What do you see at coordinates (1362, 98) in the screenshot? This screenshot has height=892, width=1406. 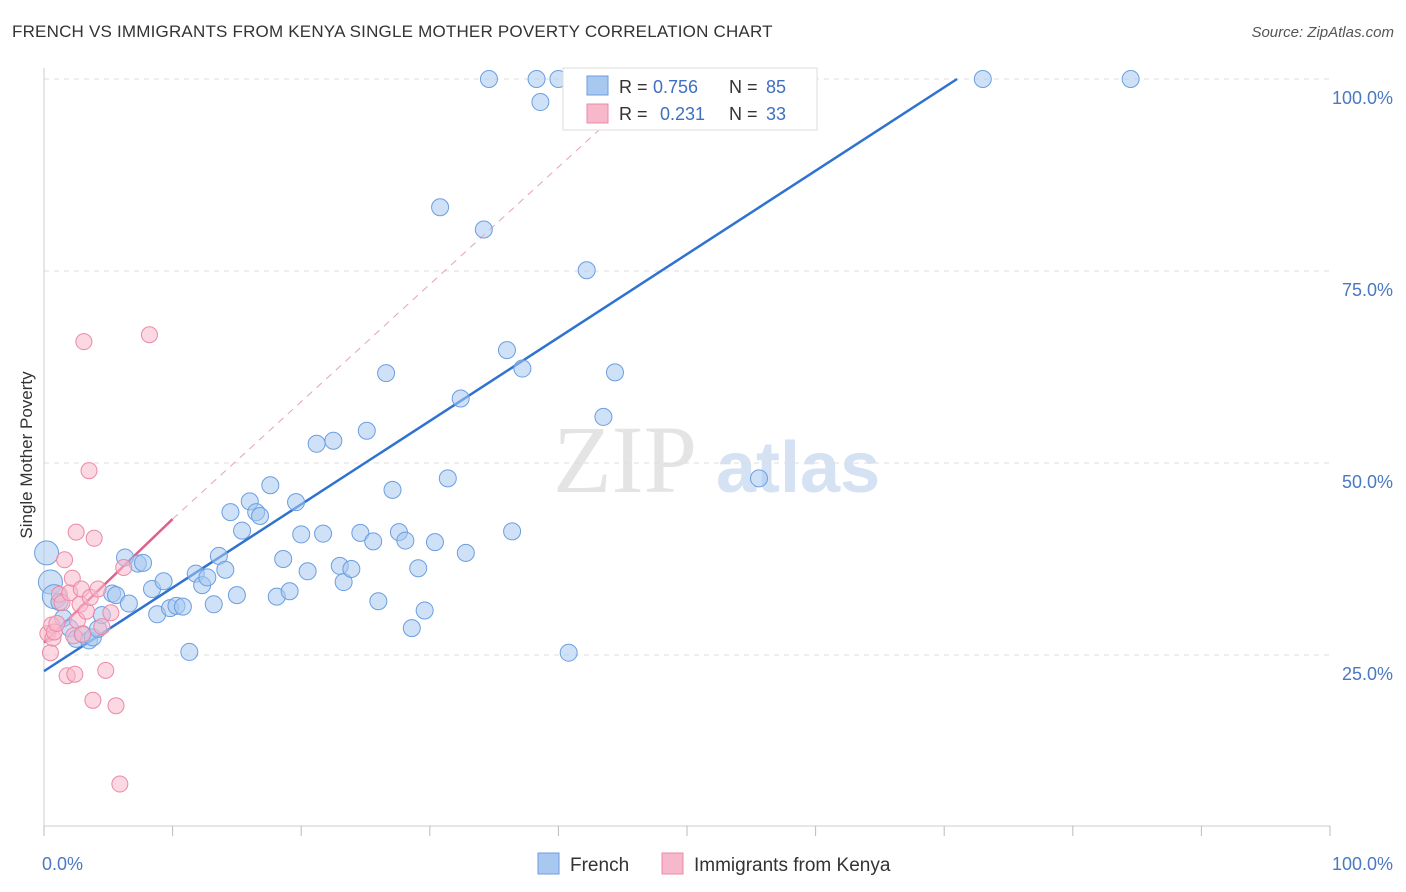 I see `y-tick-label-100: 100.0%` at bounding box center [1362, 98].